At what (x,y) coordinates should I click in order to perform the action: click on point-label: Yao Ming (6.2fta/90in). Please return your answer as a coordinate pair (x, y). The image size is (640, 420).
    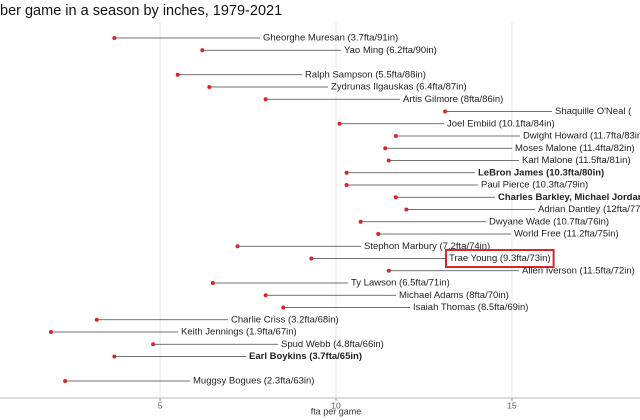
    Looking at the image, I should click on (390, 50).